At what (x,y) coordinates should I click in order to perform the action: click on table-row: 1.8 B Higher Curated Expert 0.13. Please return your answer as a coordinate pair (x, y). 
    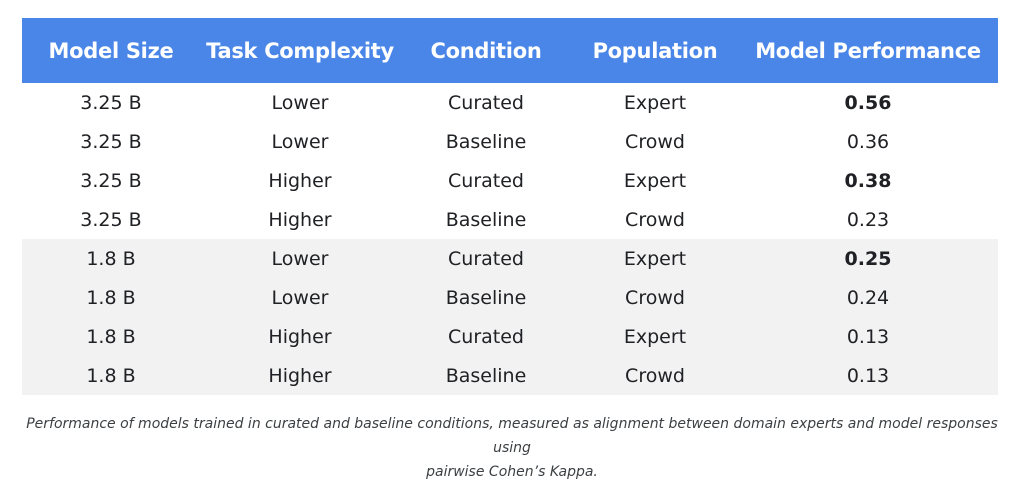
    Looking at the image, I should click on (510, 336).